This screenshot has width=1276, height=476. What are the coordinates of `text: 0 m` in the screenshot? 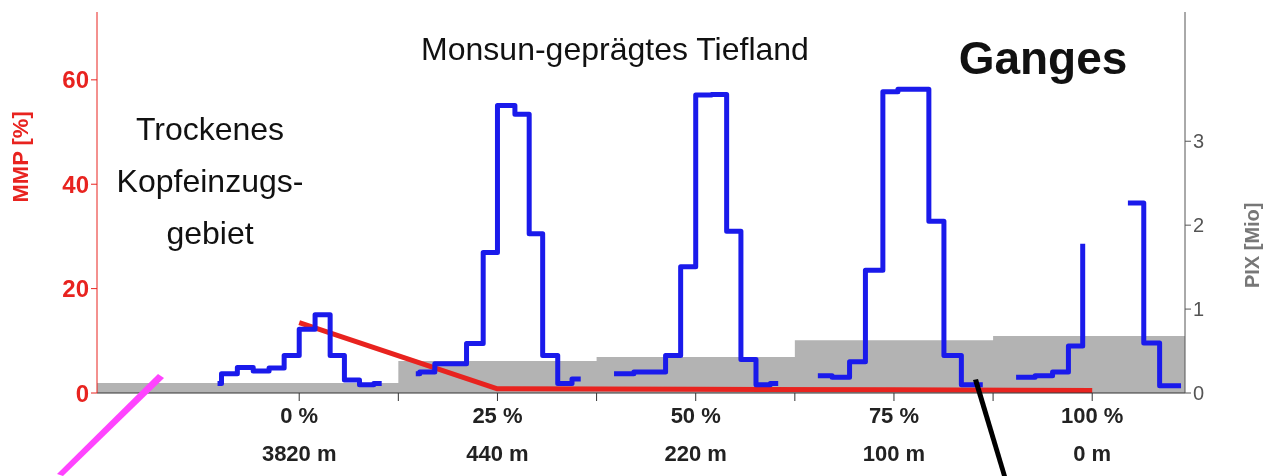 It's located at (1092, 453).